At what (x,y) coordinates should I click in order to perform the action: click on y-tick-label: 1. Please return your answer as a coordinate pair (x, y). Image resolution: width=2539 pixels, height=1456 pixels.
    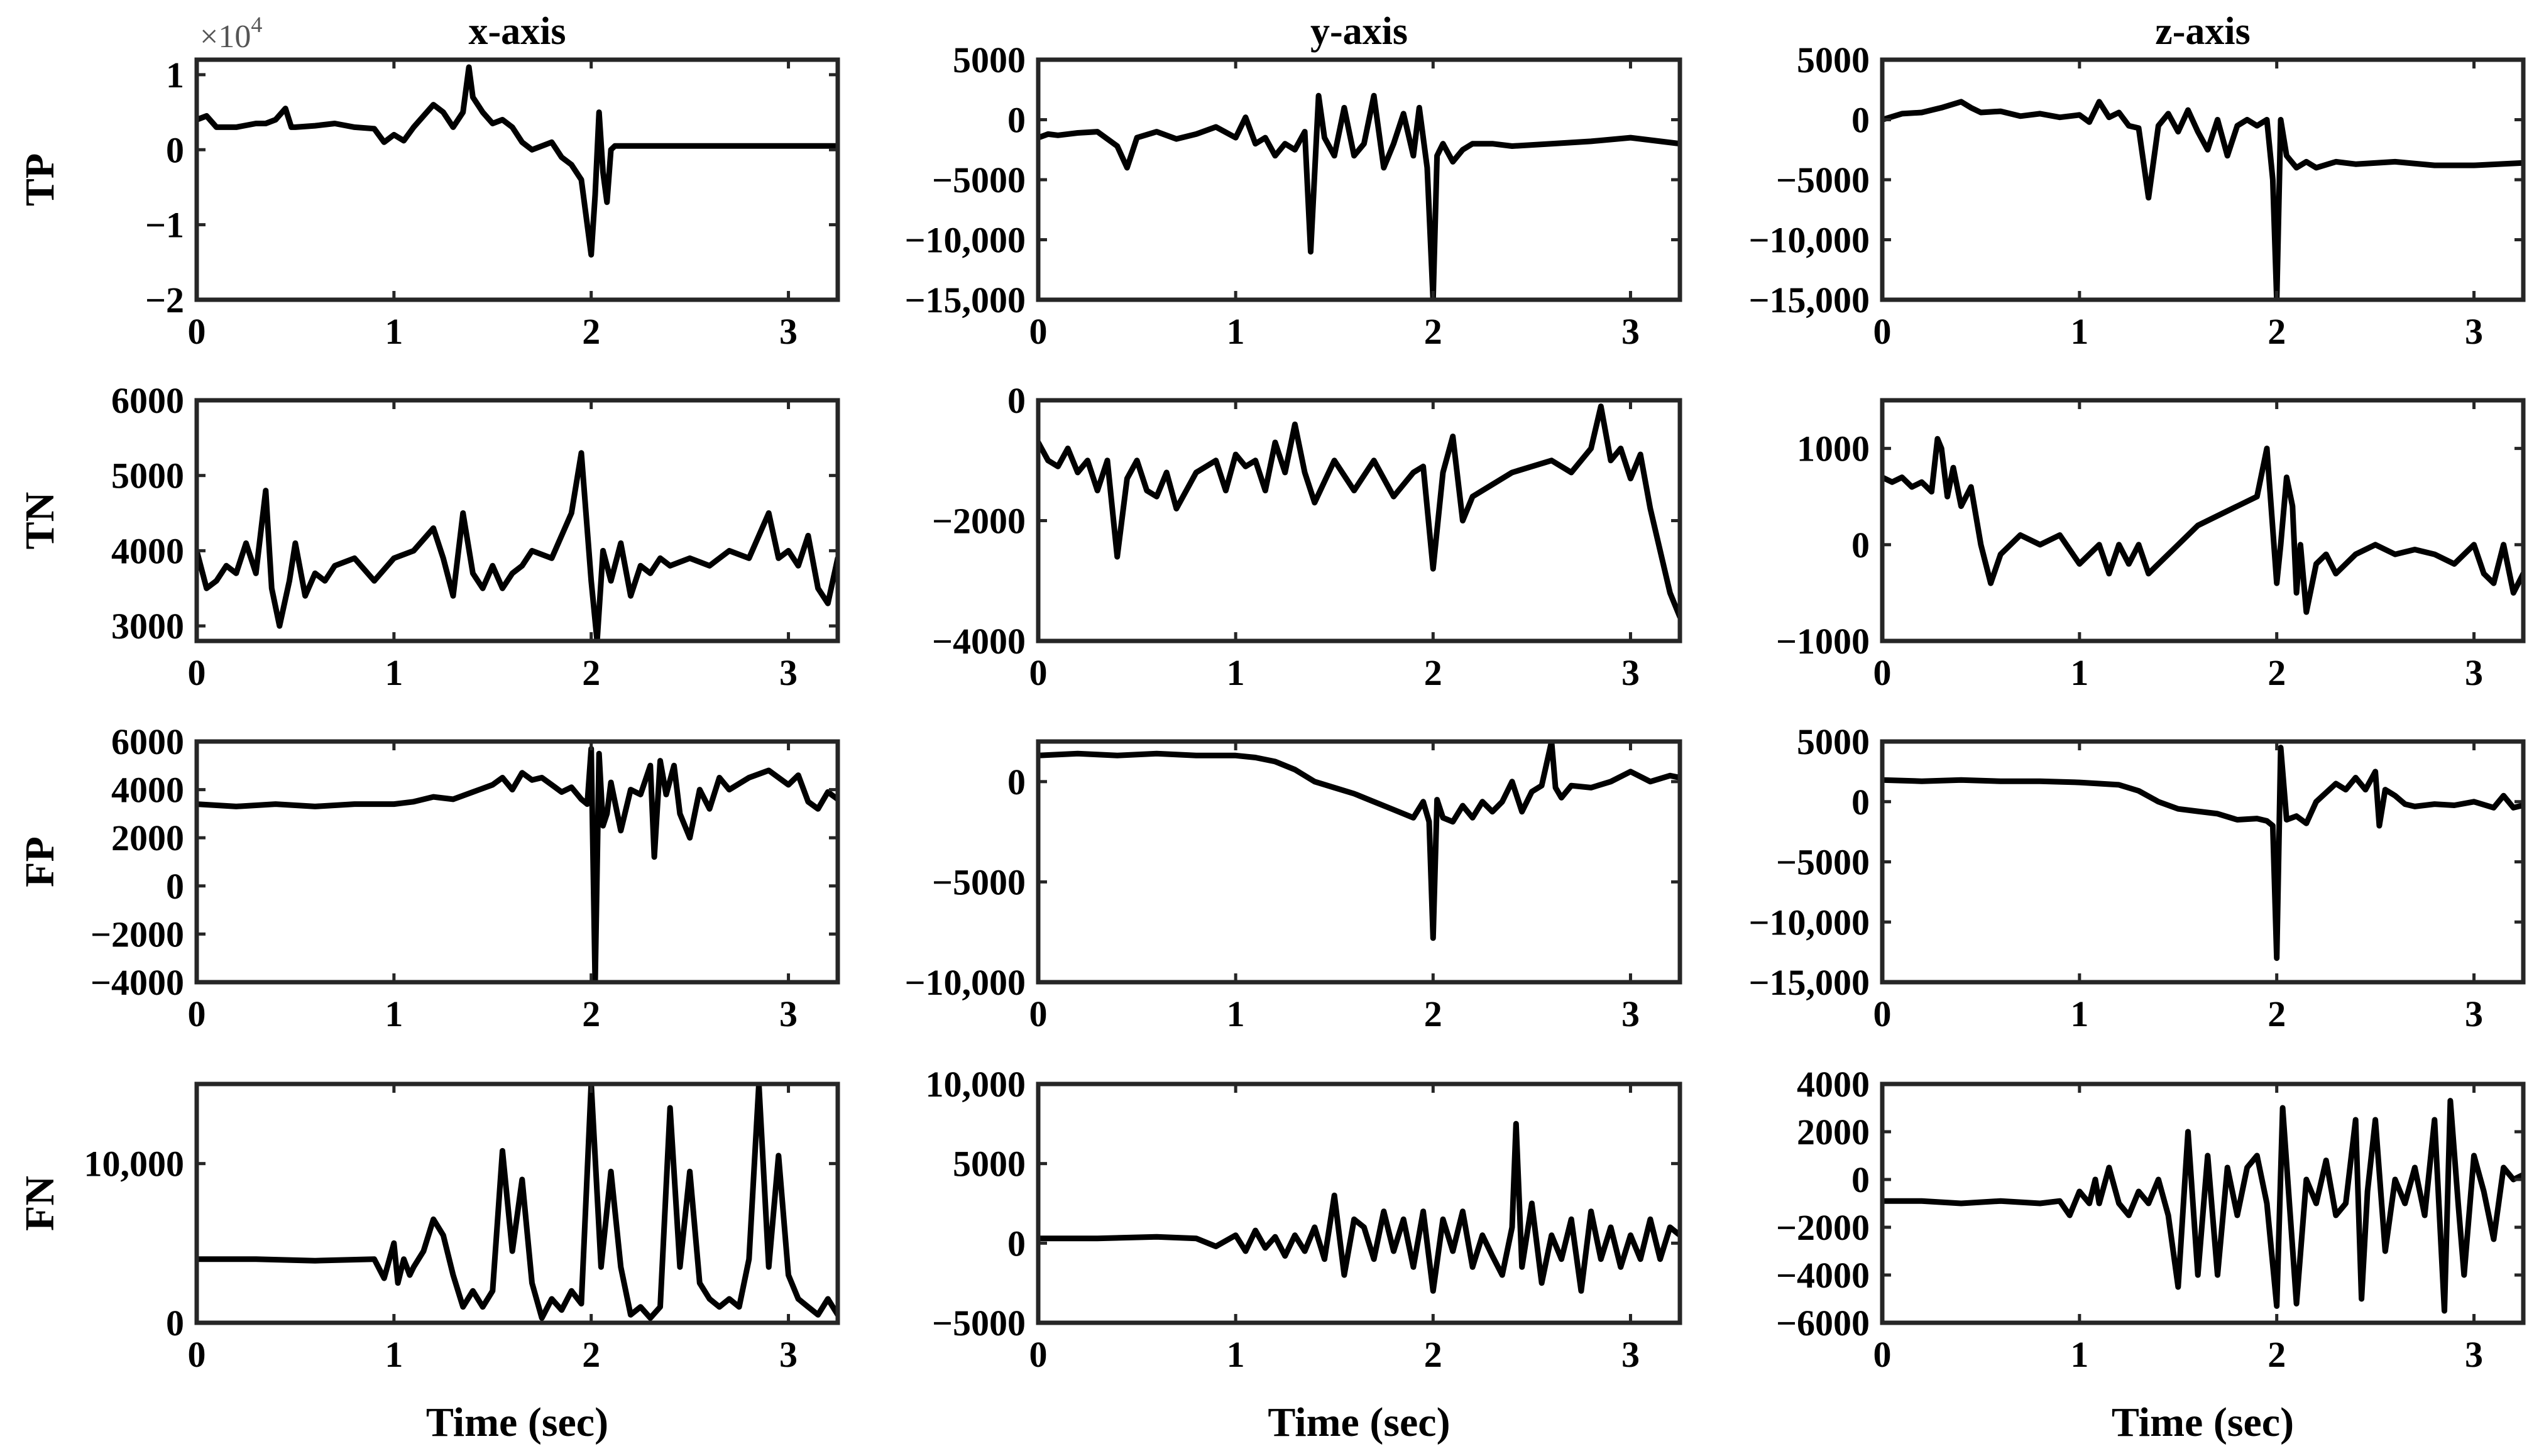
    Looking at the image, I should click on (175, 75).